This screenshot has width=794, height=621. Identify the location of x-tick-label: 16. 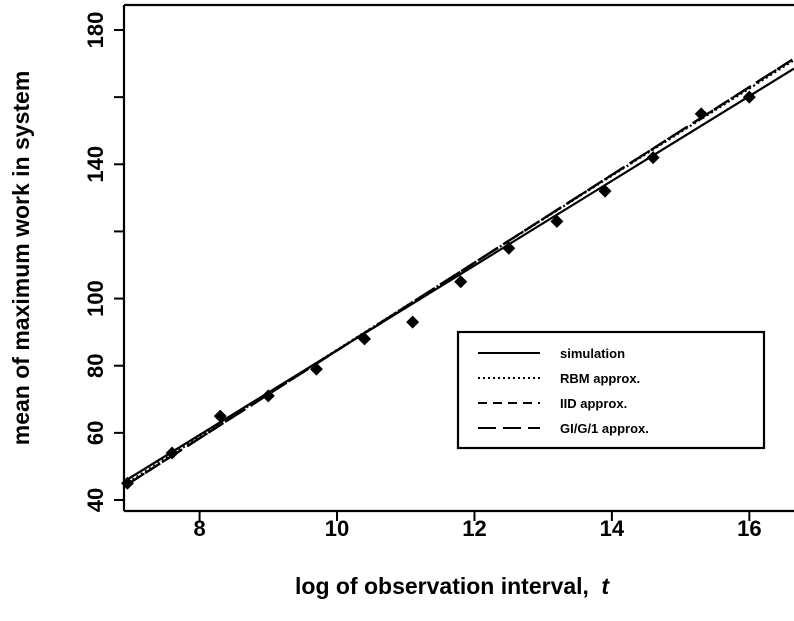
(749, 528).